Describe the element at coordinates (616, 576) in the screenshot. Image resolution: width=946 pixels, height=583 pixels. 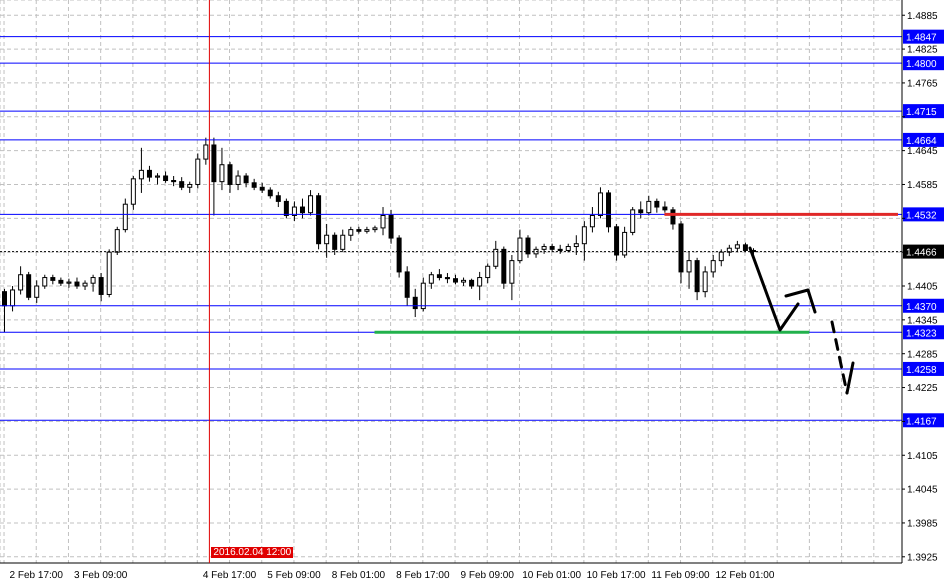
I see `x-tick-label: 10 Feb 17:00` at that location.